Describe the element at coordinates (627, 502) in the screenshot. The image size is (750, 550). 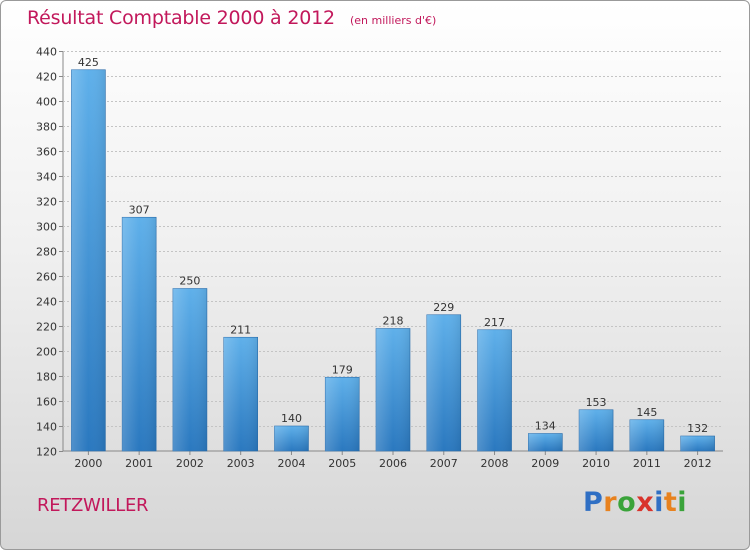
I see `logo-letter: o` at that location.